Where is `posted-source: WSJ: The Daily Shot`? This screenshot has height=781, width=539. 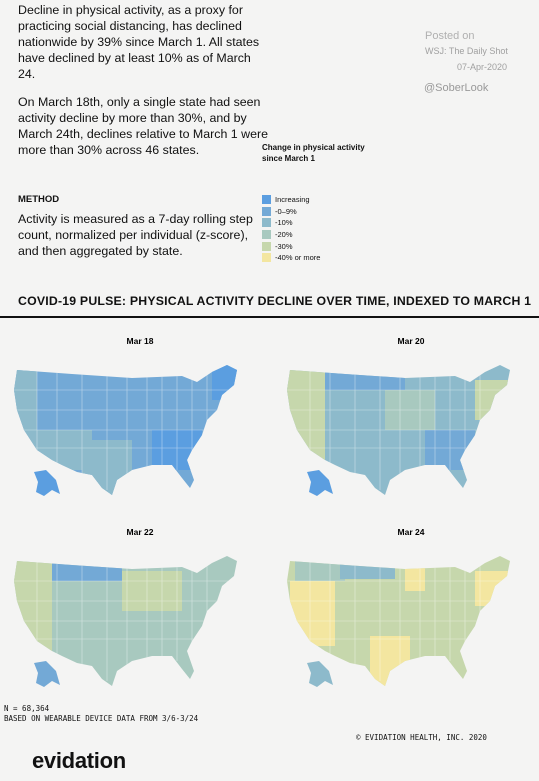 posted-source: WSJ: The Daily Shot is located at coordinates (466, 51).